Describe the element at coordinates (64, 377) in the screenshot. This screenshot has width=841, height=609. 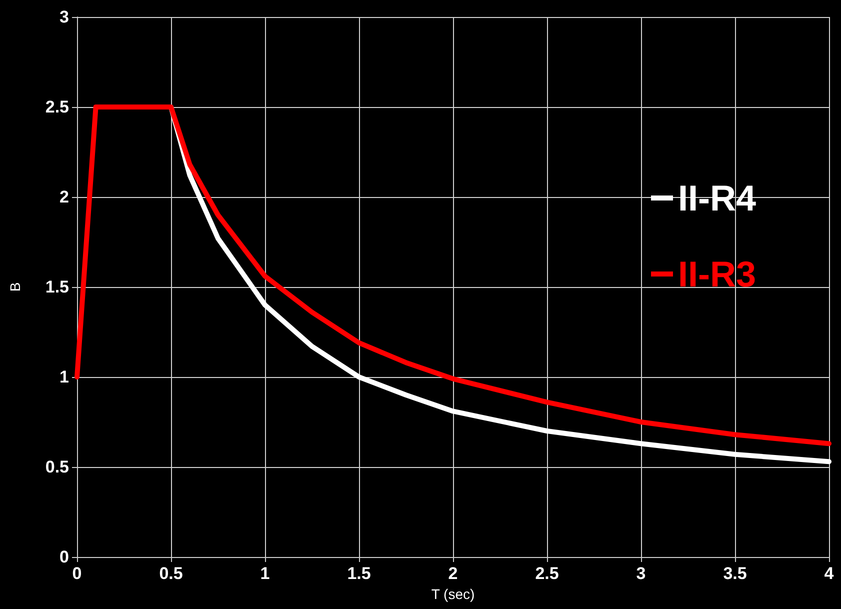
I see `y-tick-label: 1` at that location.